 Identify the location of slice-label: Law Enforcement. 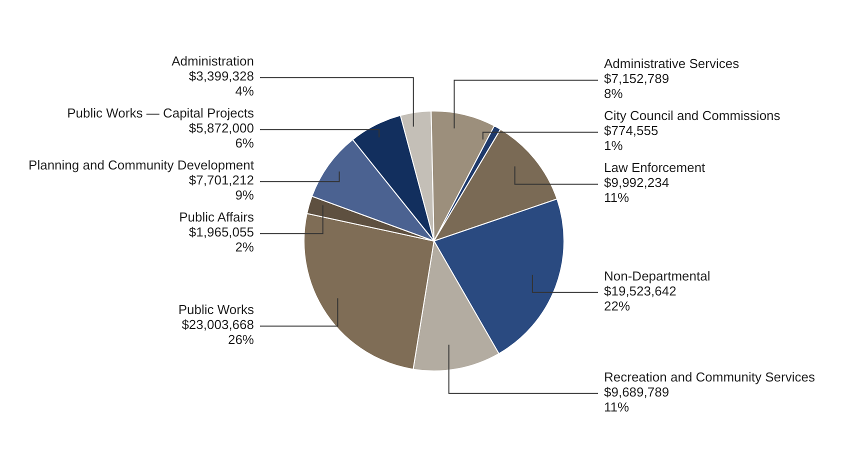
(655, 168).